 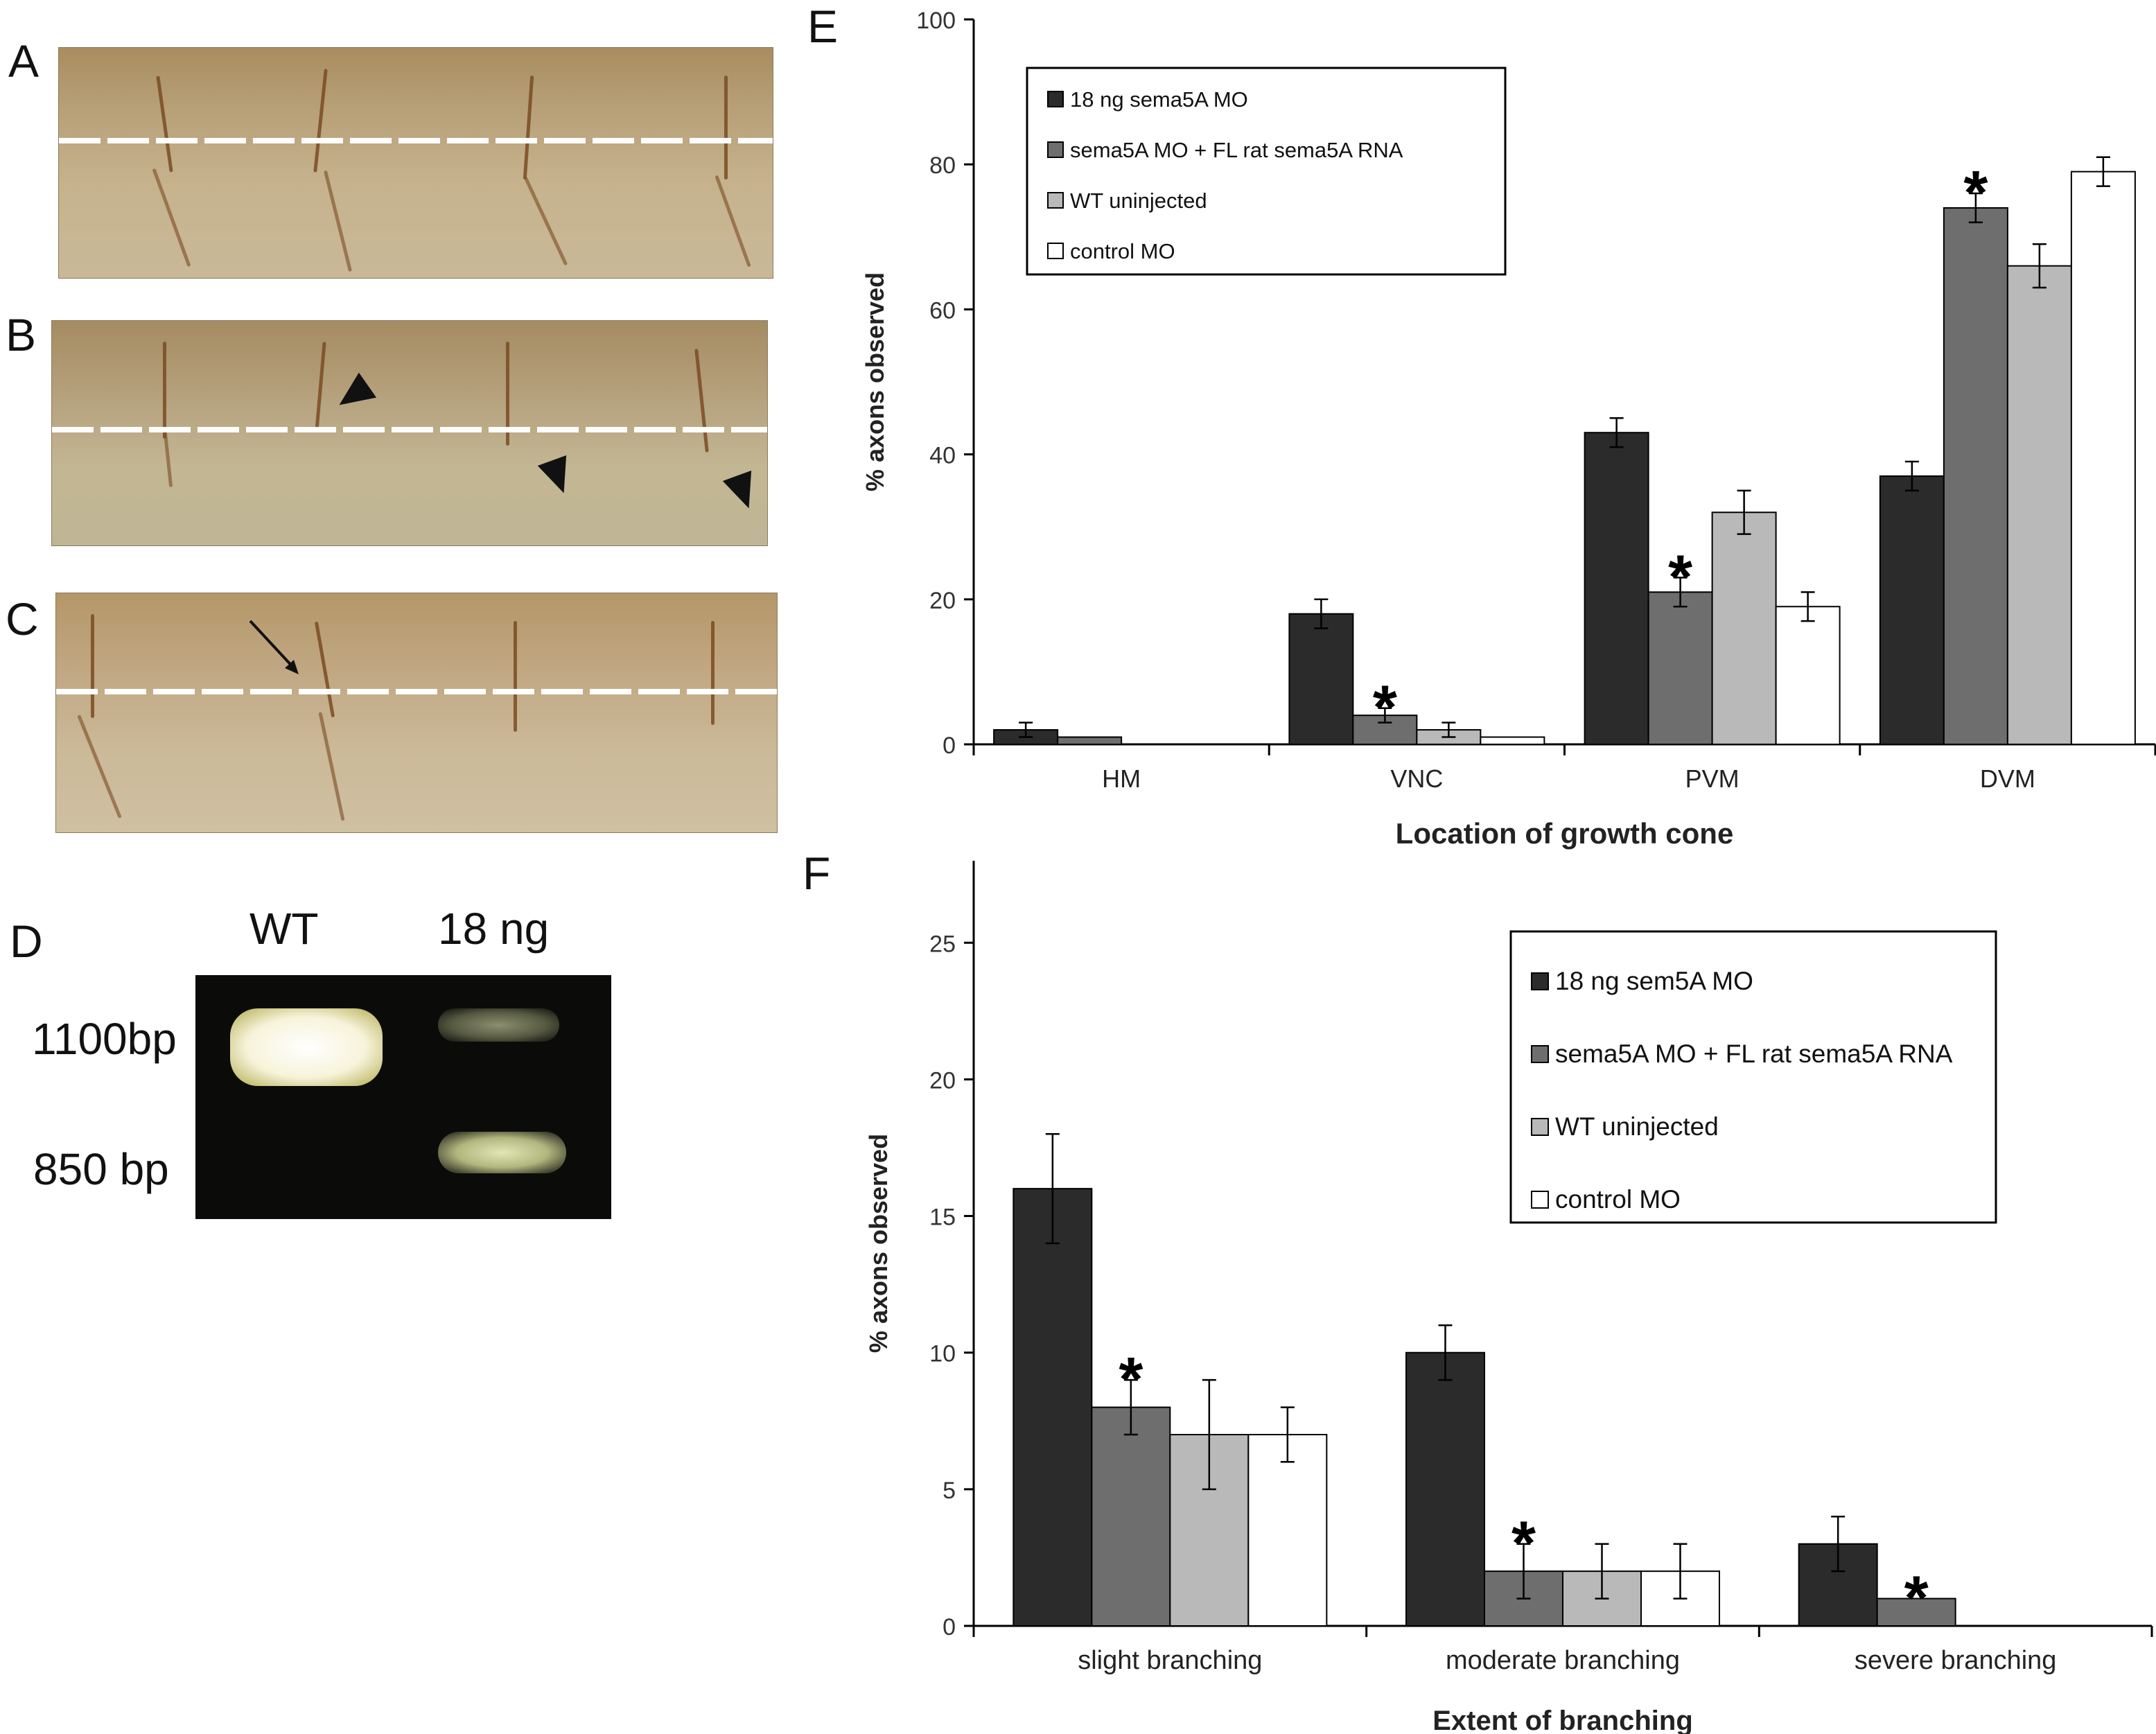 I want to click on agarose-gel, so click(x=403, y=1097).